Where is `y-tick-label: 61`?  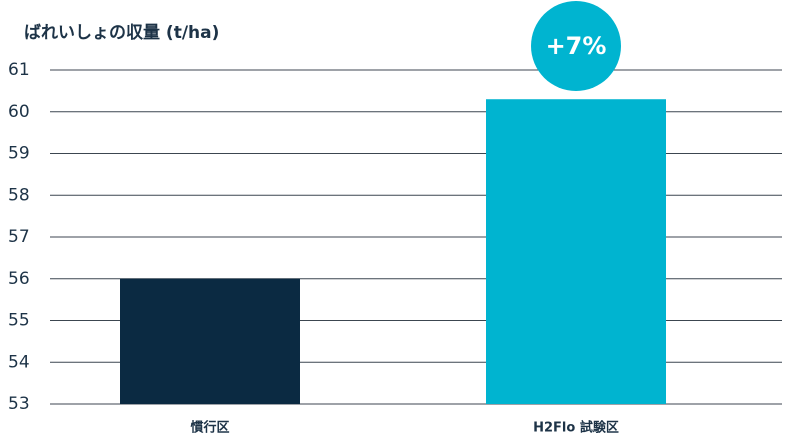
y-tick-label: 61 is located at coordinates (19, 70).